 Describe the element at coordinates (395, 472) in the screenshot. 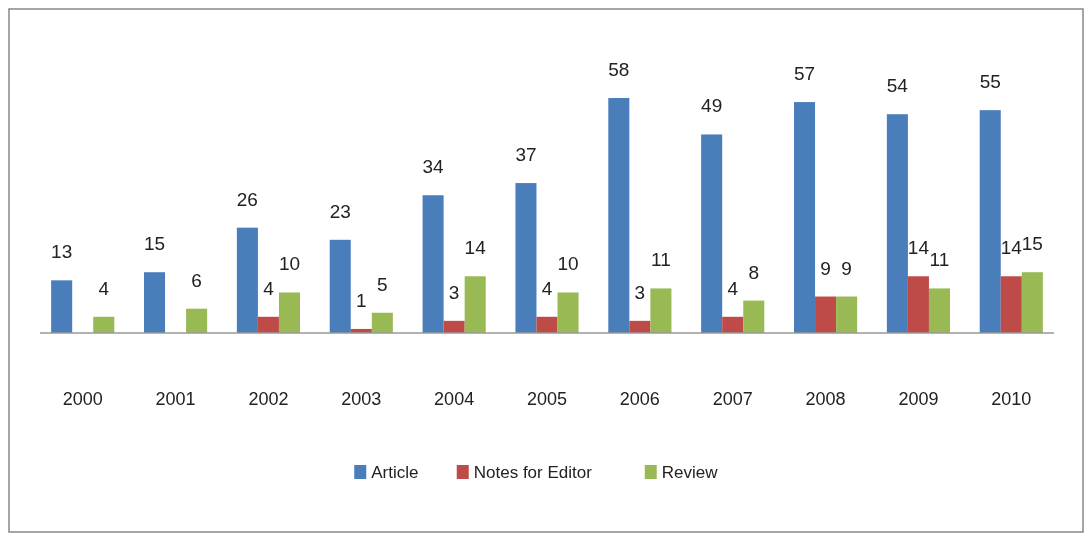

I see `legend-label: Article` at that location.